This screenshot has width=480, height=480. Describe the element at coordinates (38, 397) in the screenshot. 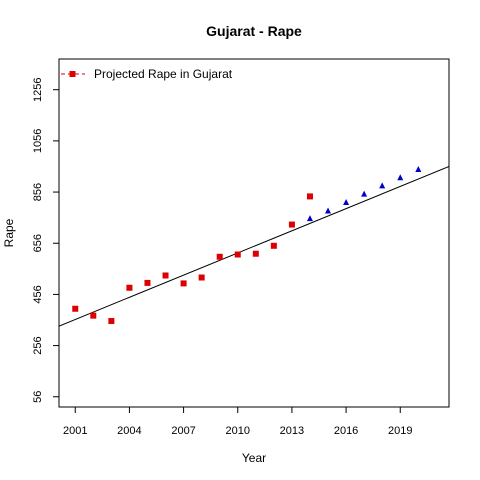

I see `y-tick-label: 56` at that location.